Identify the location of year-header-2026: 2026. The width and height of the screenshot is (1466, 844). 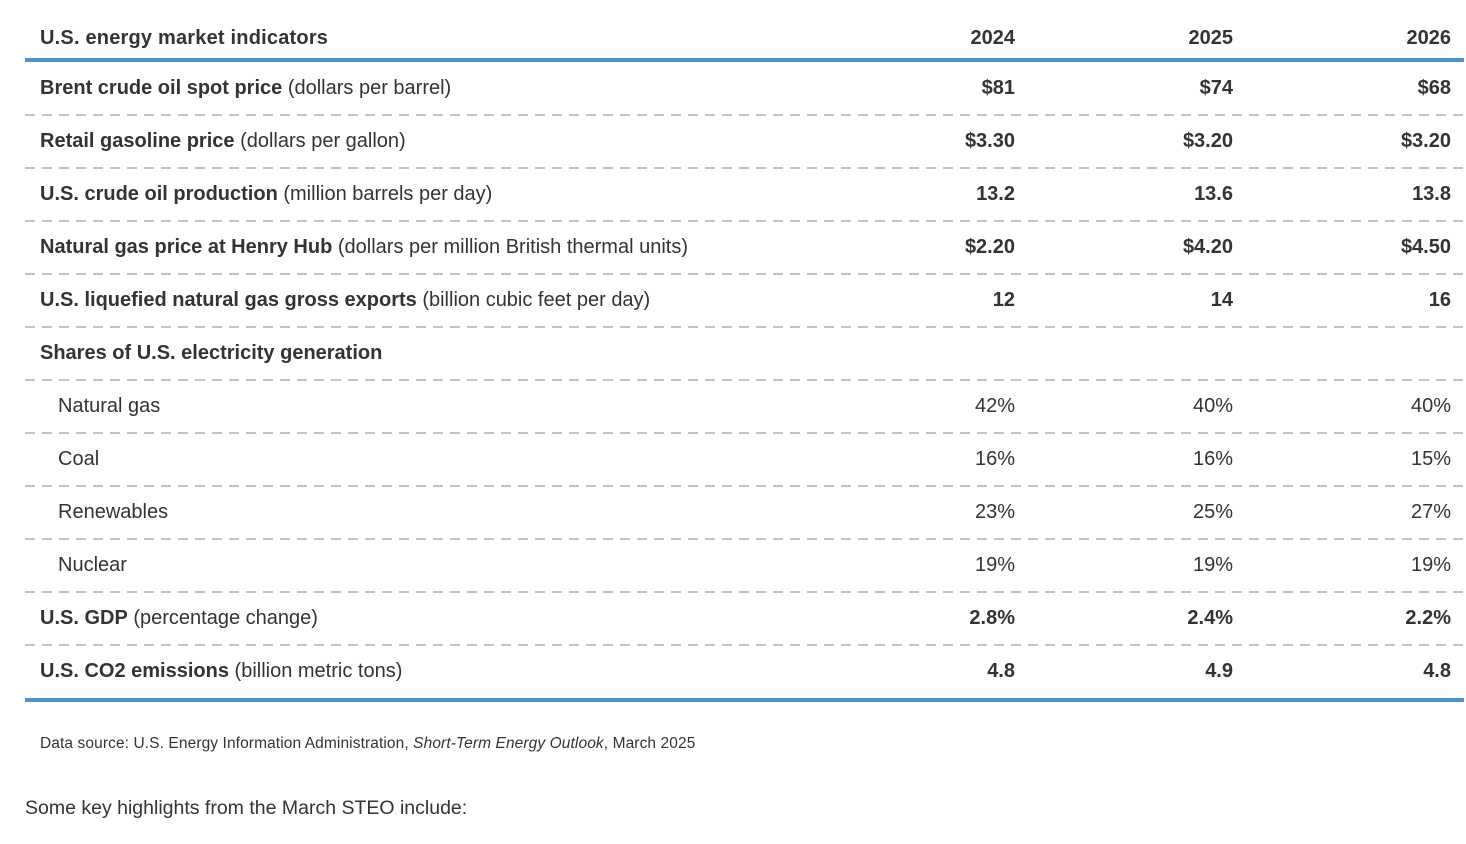
(1429, 38).